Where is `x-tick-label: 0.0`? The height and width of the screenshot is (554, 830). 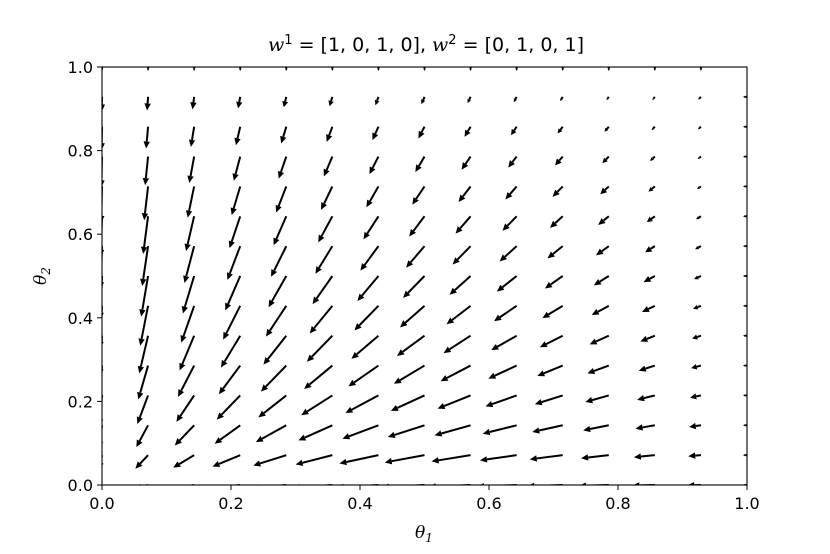
x-tick-label: 0.0 is located at coordinates (101, 503).